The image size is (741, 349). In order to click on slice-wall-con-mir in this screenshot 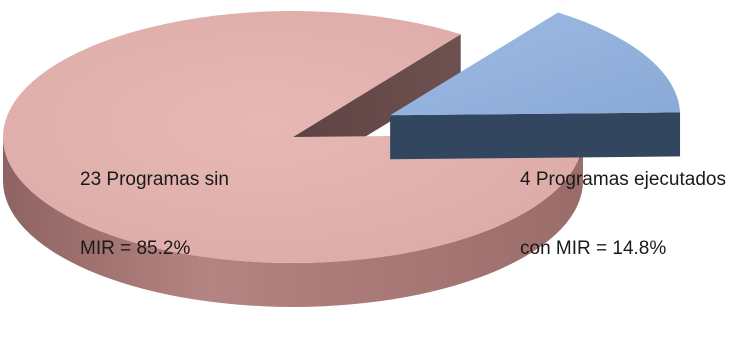, I will do `click(535, 136)`.